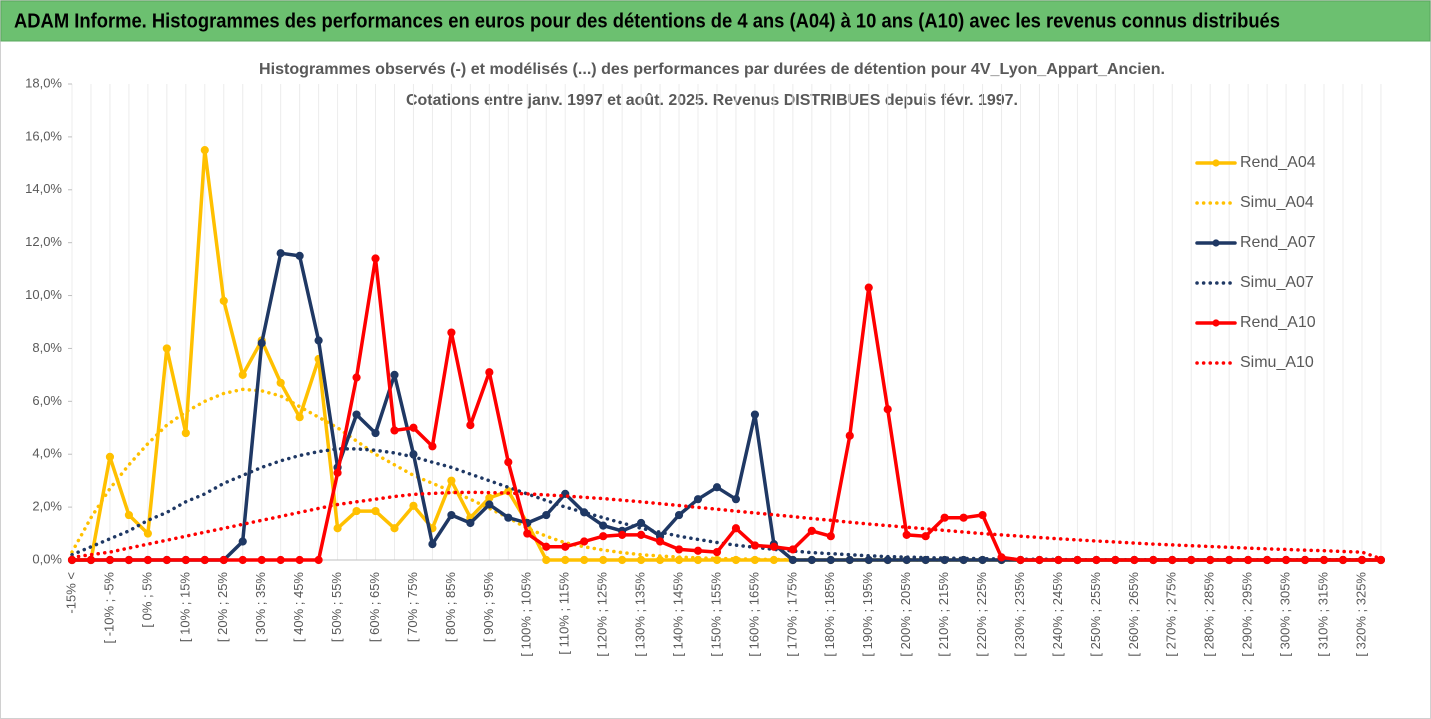 The width and height of the screenshot is (1431, 719). Describe the element at coordinates (222, 607) in the screenshot. I see `x-tick-label: [ 20% ; 25%` at that location.